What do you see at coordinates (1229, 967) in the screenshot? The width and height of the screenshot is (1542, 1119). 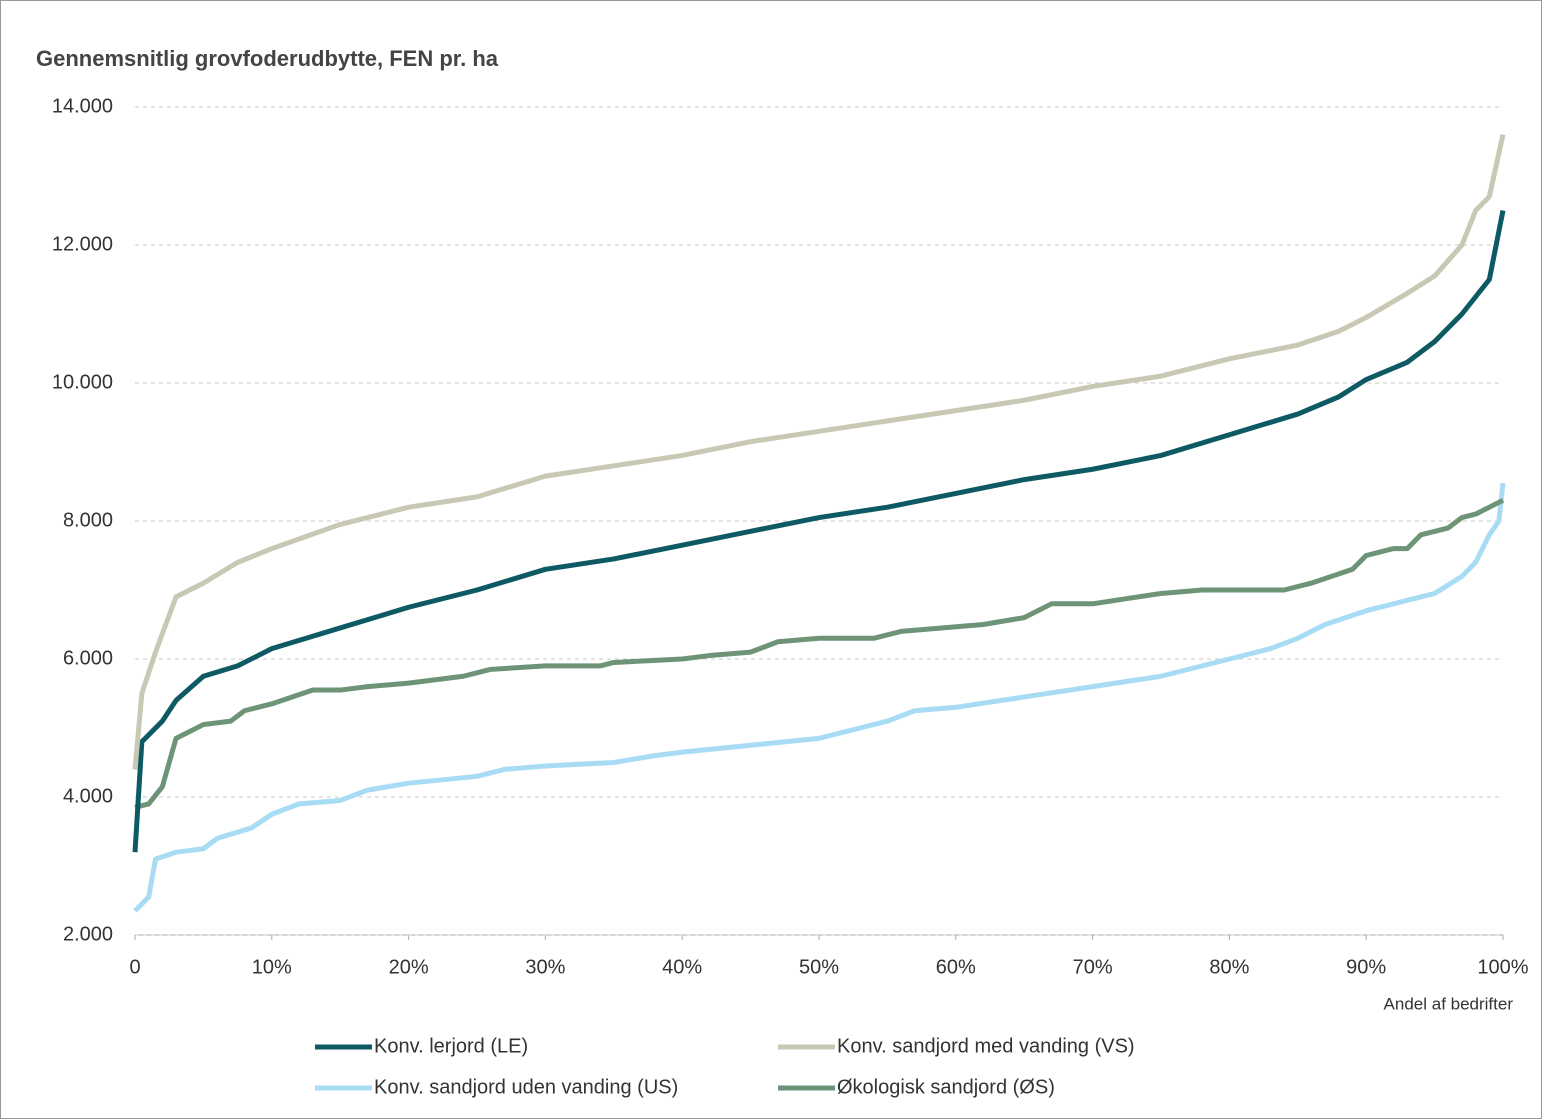 I see `x-tick-label: 80%` at bounding box center [1229, 967].